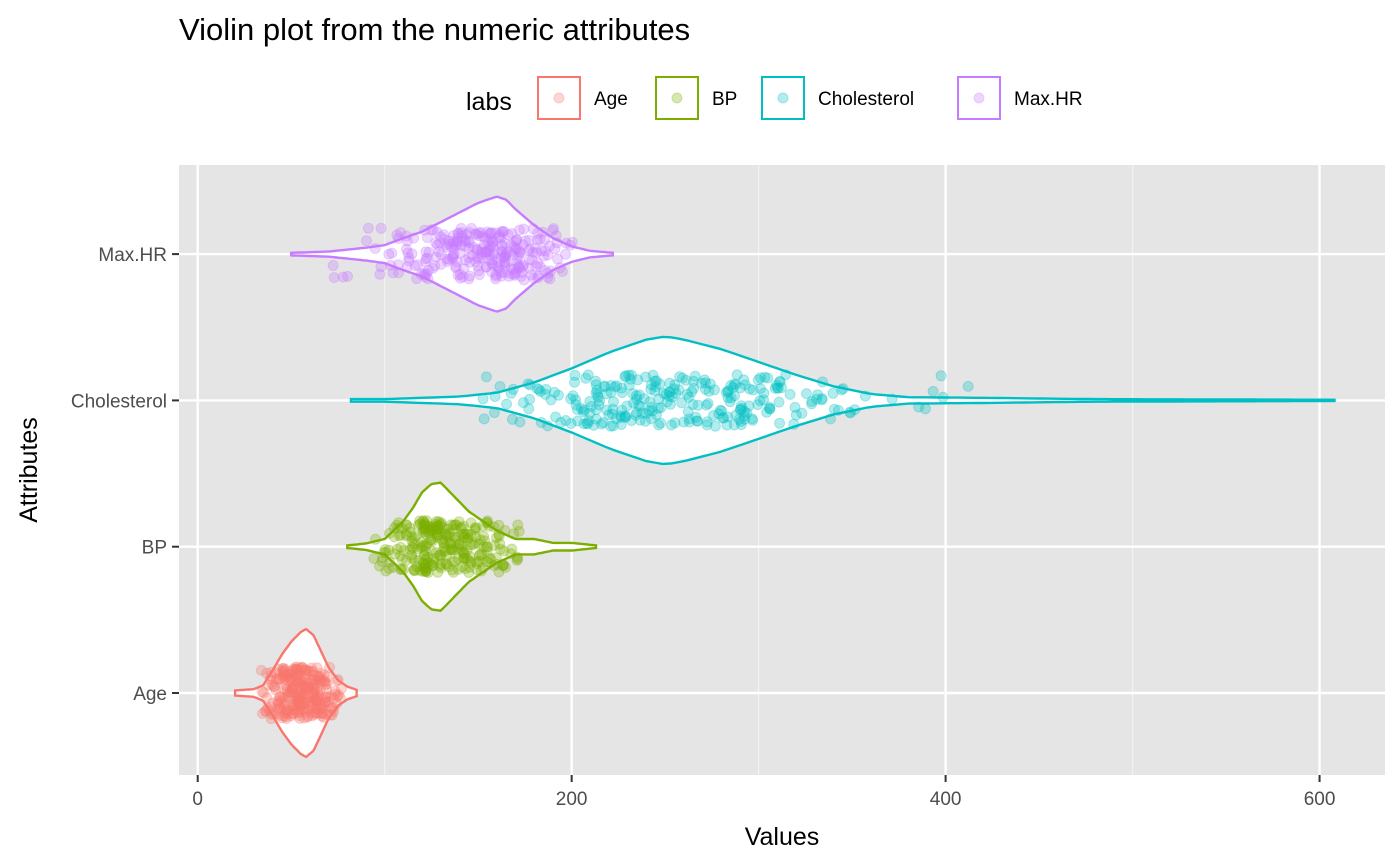 The image size is (1400, 865). I want to click on legend-key, so click(677, 98).